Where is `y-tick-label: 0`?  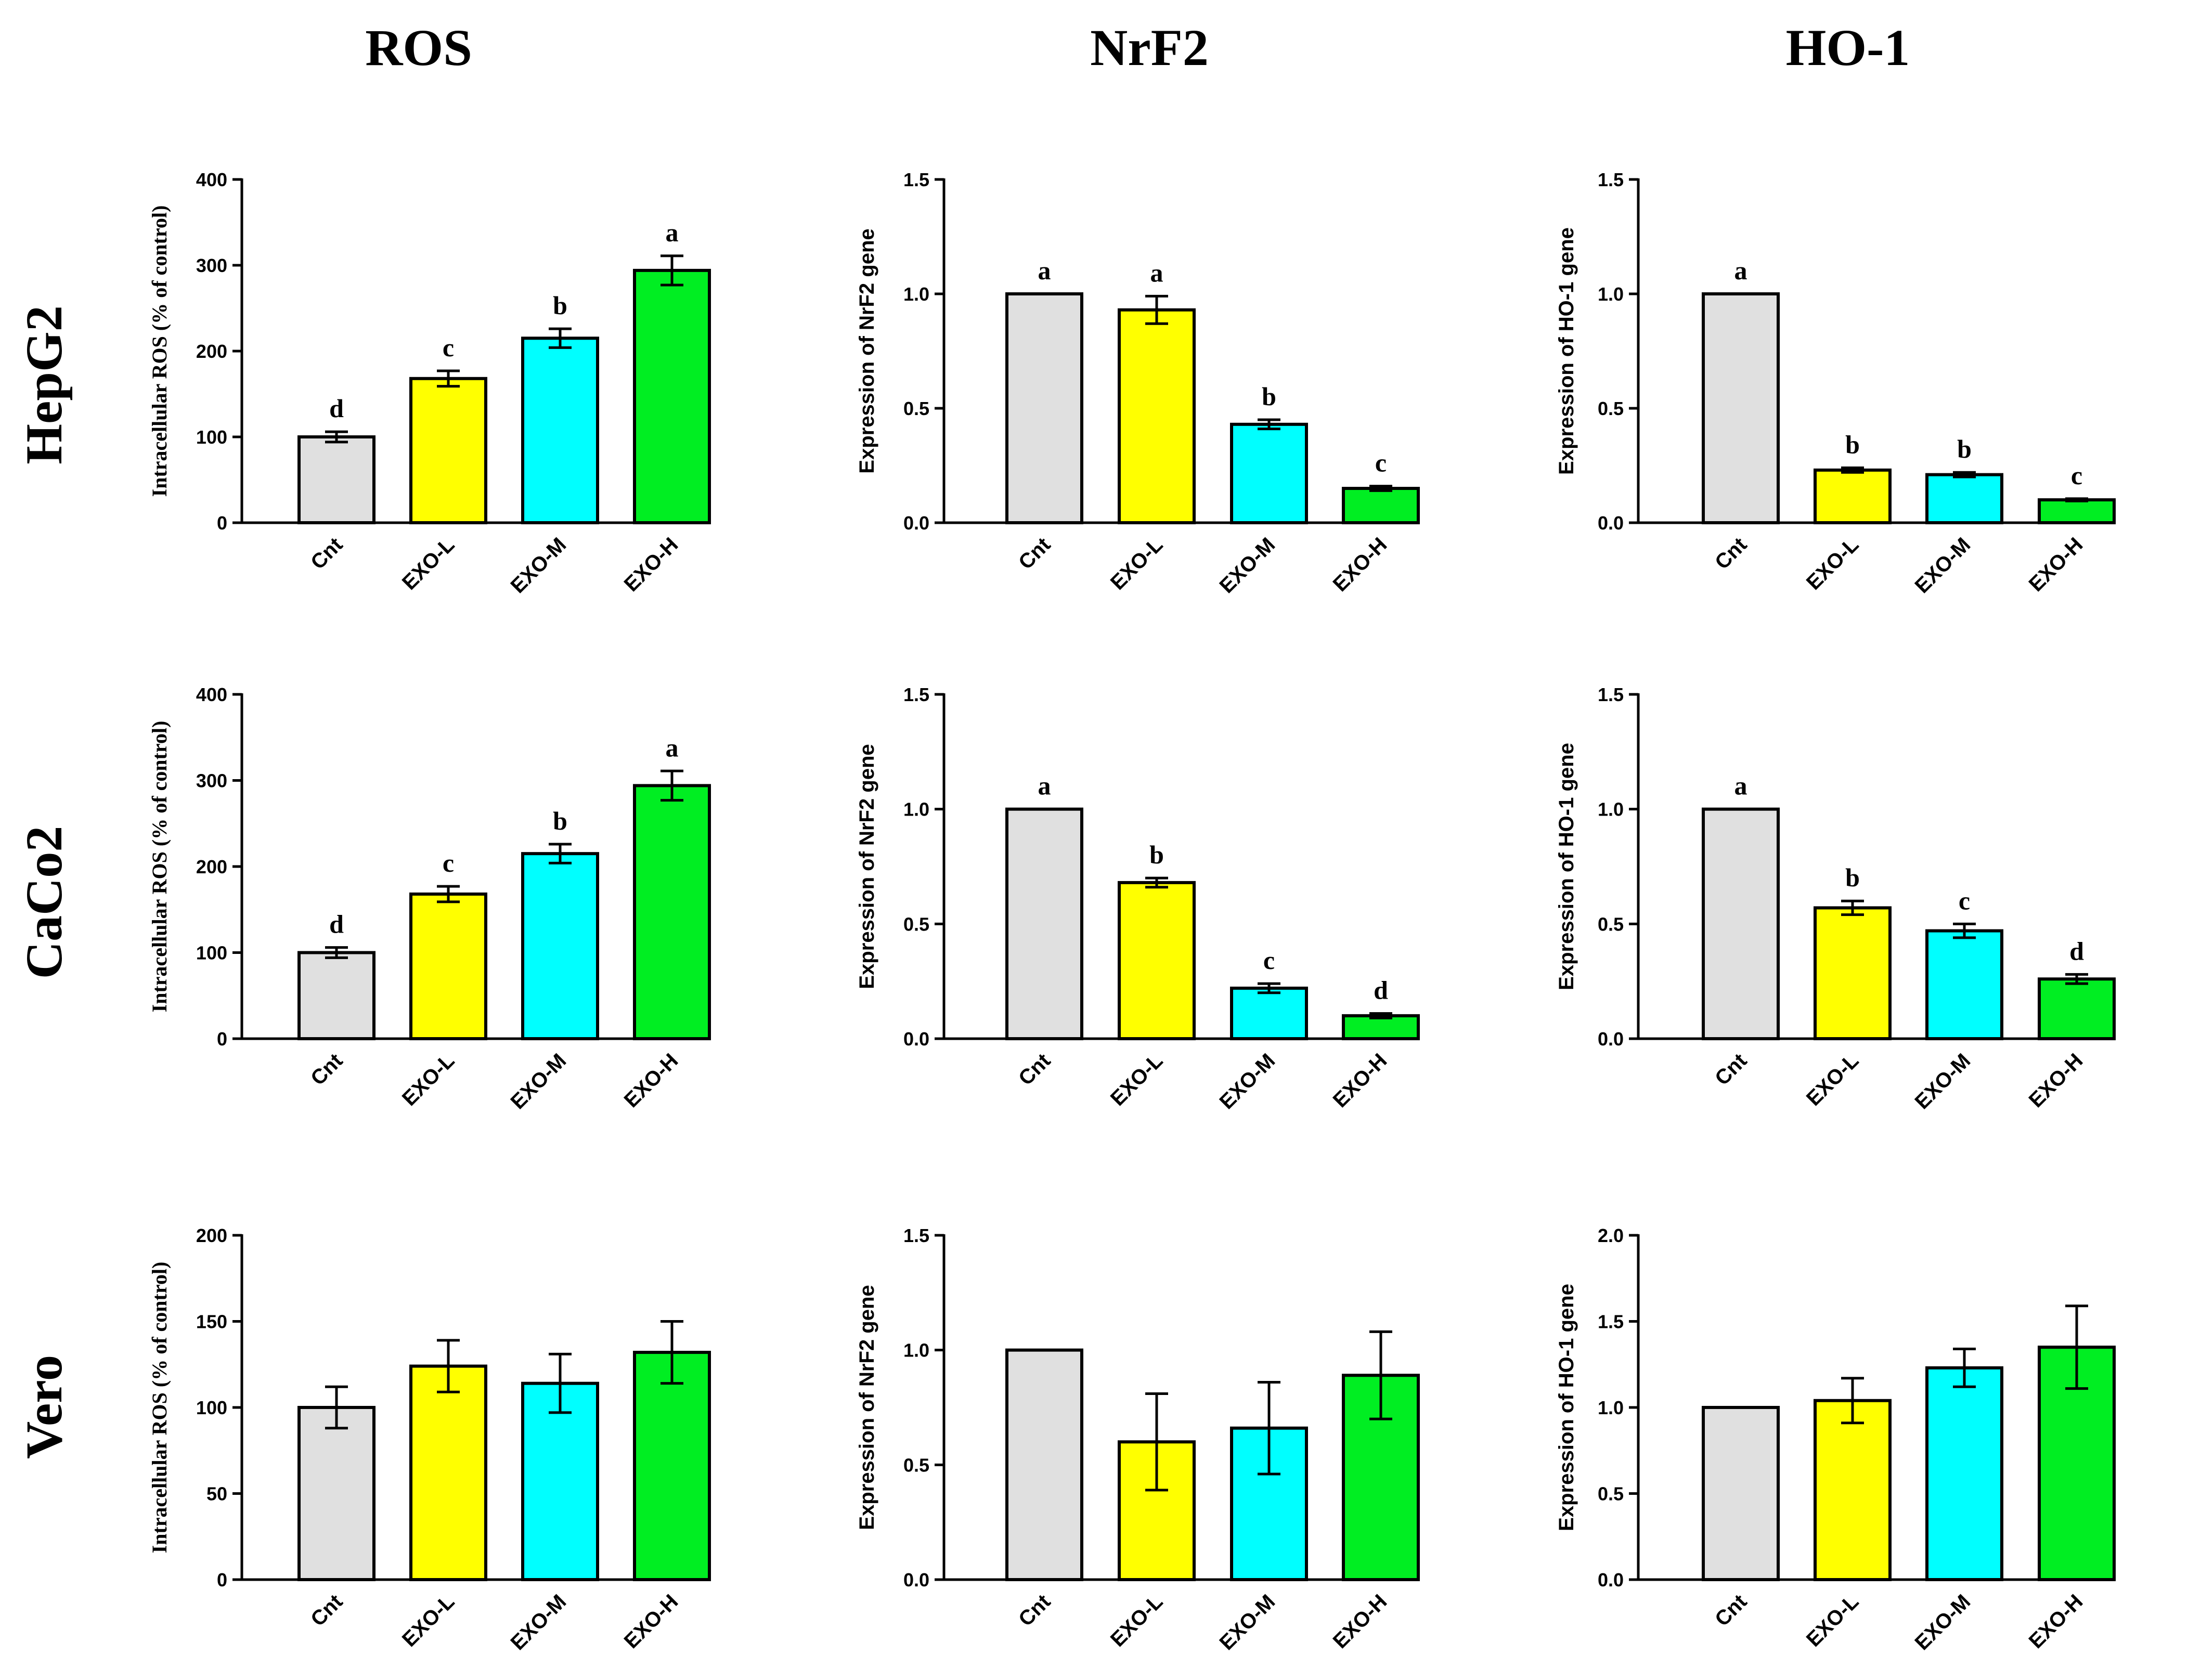 y-tick-label: 0 is located at coordinates (222, 523).